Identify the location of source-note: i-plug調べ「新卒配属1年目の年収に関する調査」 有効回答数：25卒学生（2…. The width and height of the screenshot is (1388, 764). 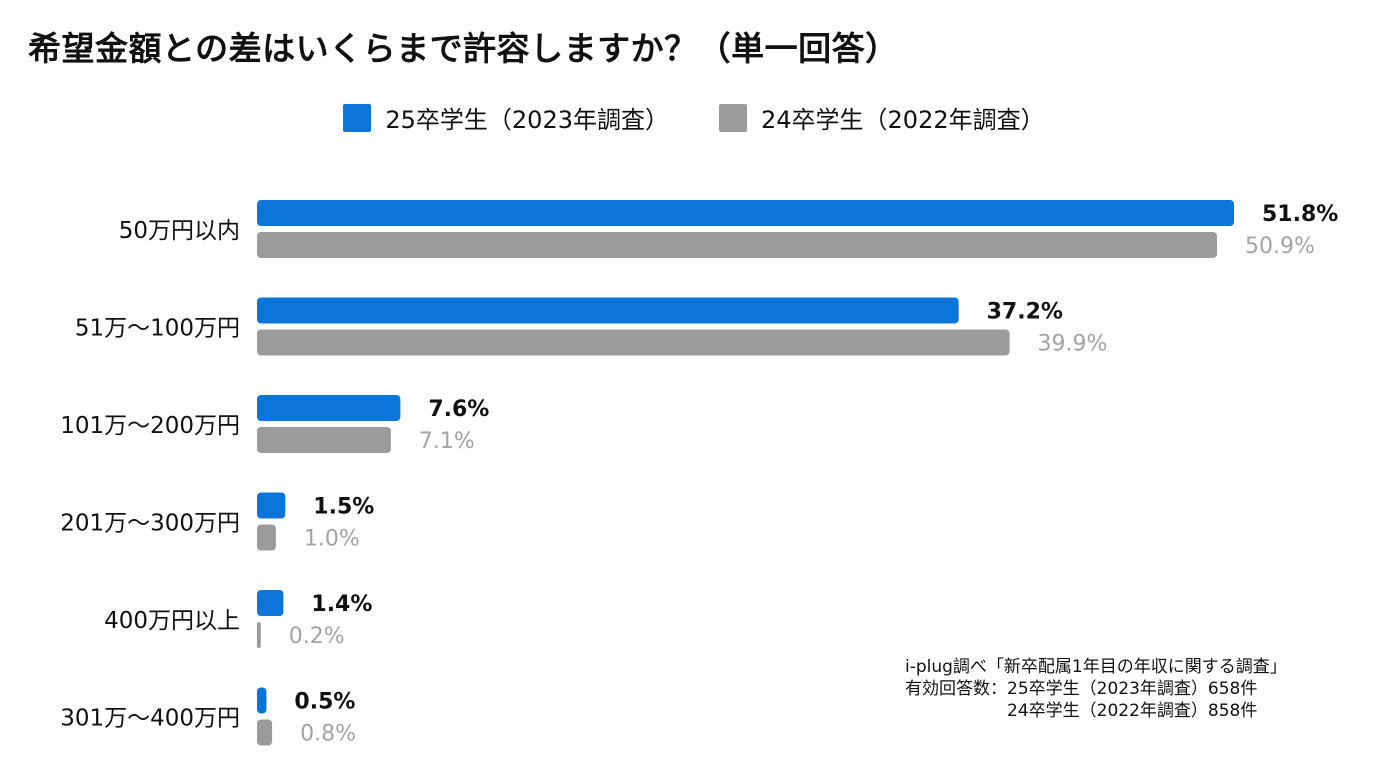
(1096, 689).